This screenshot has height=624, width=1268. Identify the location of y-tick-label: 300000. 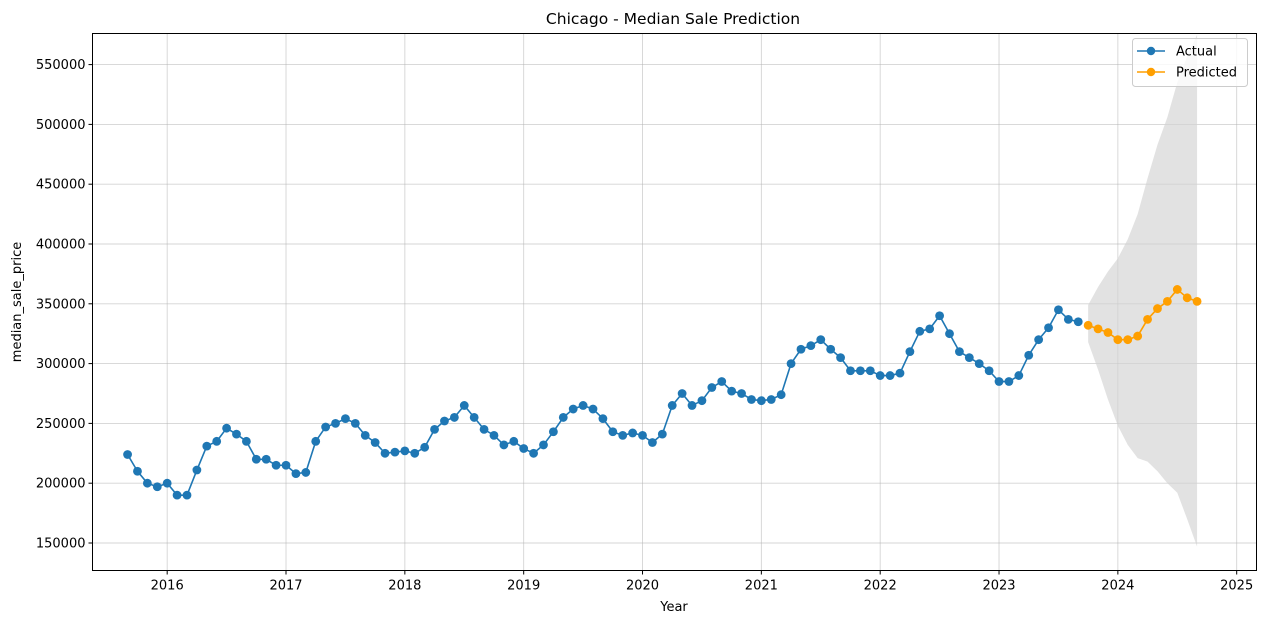
(61, 364).